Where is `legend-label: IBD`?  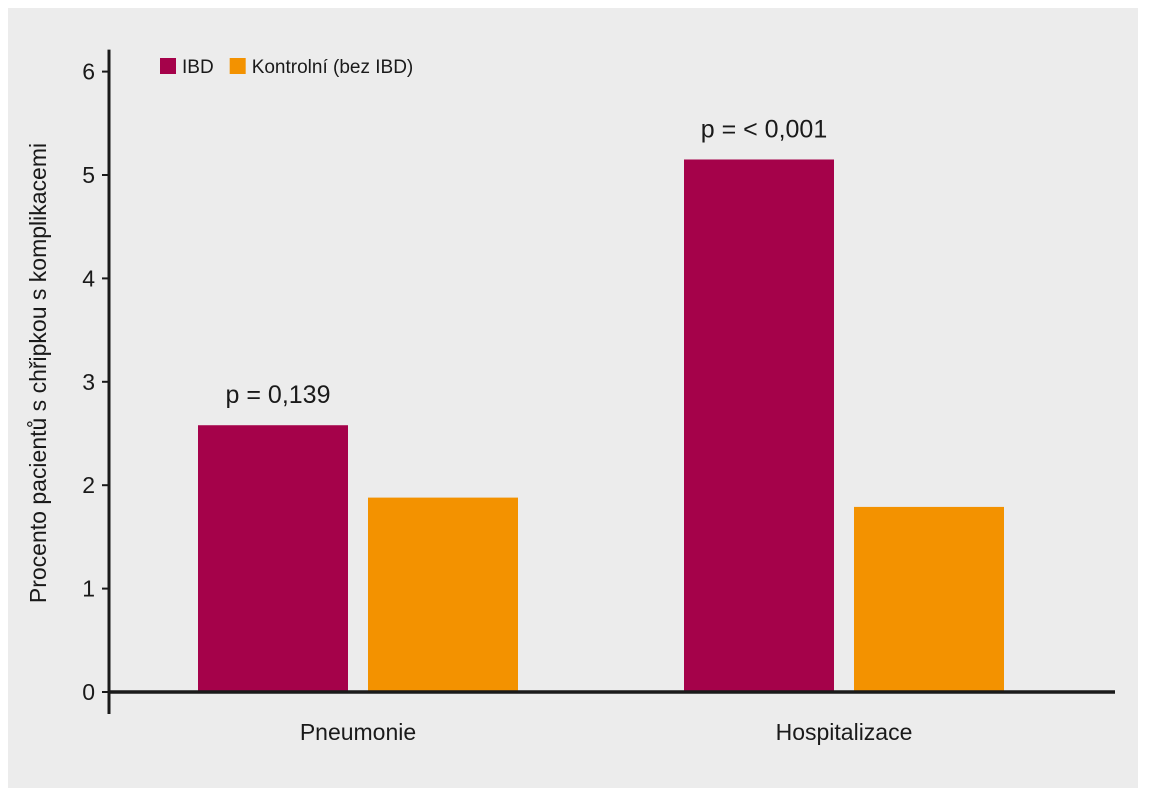 legend-label: IBD is located at coordinates (198, 67).